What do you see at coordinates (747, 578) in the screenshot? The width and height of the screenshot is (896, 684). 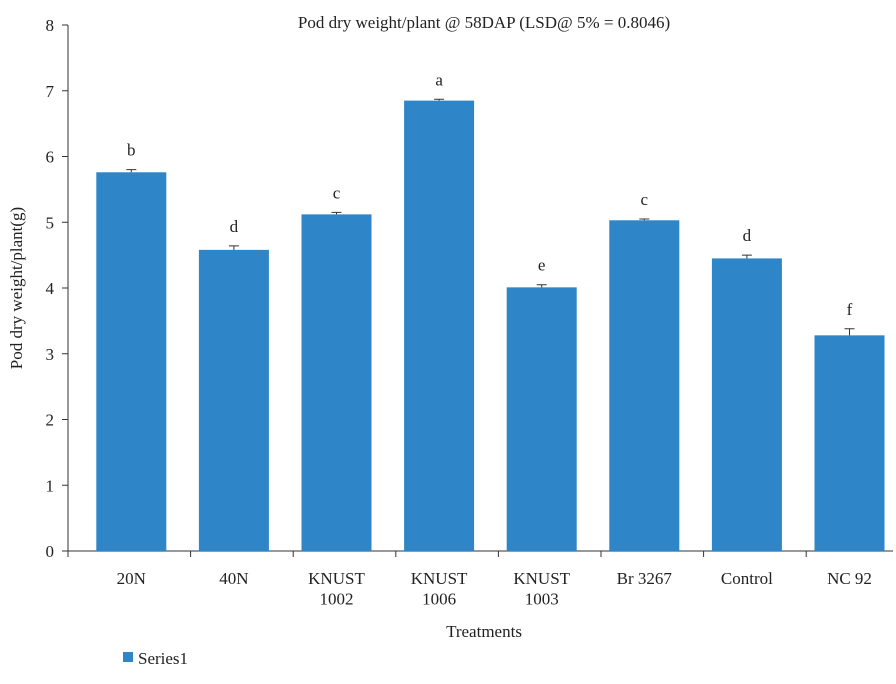 I see `x-tick-label: Control` at bounding box center [747, 578].